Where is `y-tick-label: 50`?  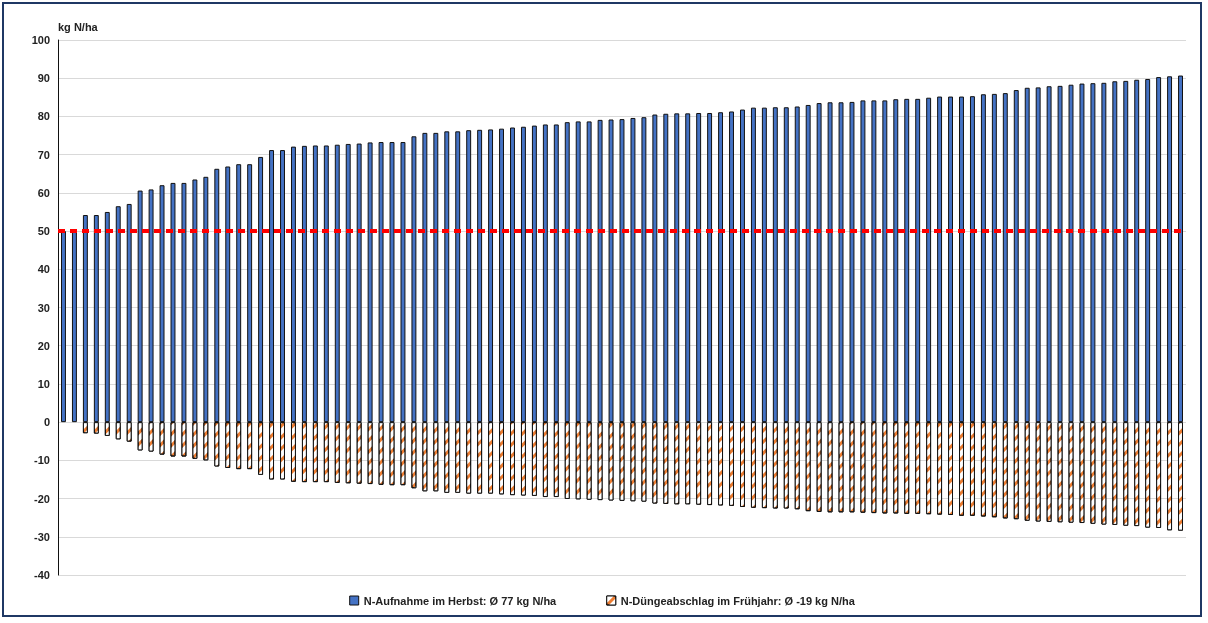 y-tick-label: 50 is located at coordinates (43, 231).